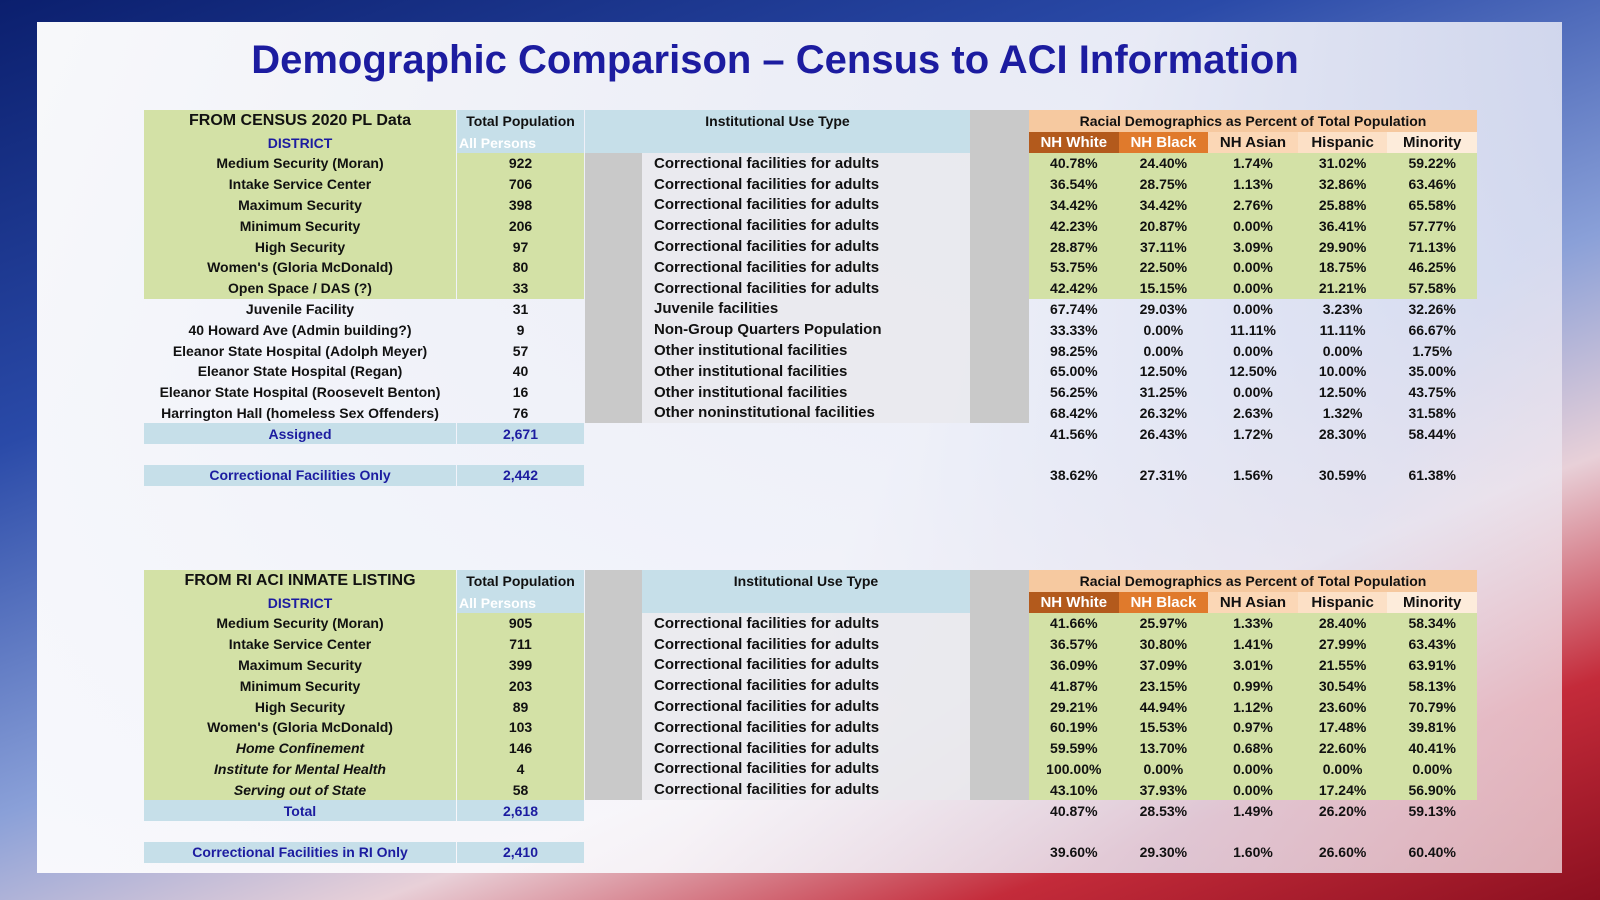 Image resolution: width=1600 pixels, height=900 pixels. What do you see at coordinates (1253, 433) in the screenshot?
I see `summary-percent: 1.72%` at bounding box center [1253, 433].